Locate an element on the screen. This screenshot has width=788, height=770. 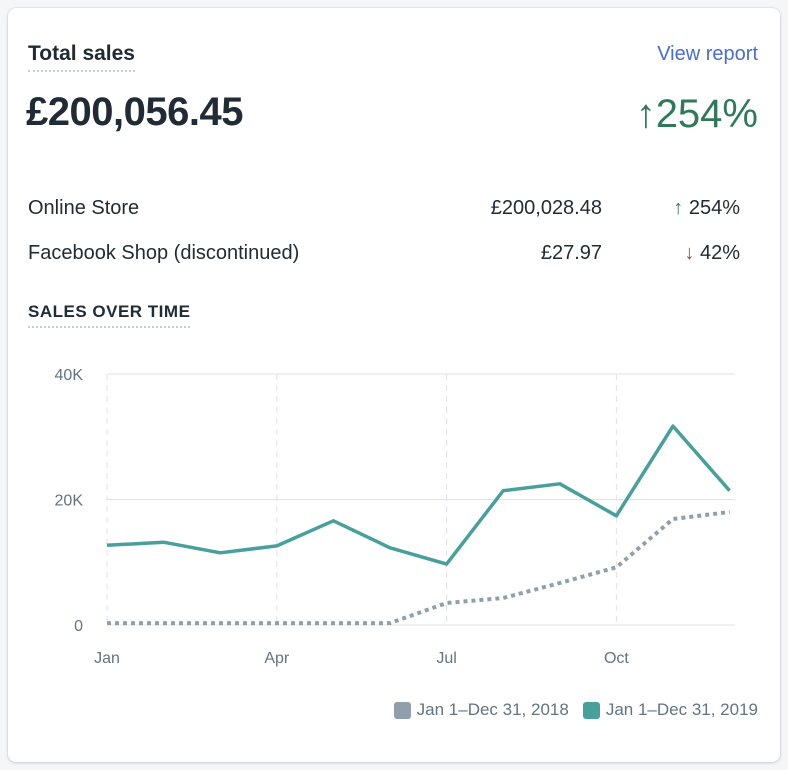
legend-item-2019: Jan 1–Dec 31, 2019 is located at coordinates (670, 710).